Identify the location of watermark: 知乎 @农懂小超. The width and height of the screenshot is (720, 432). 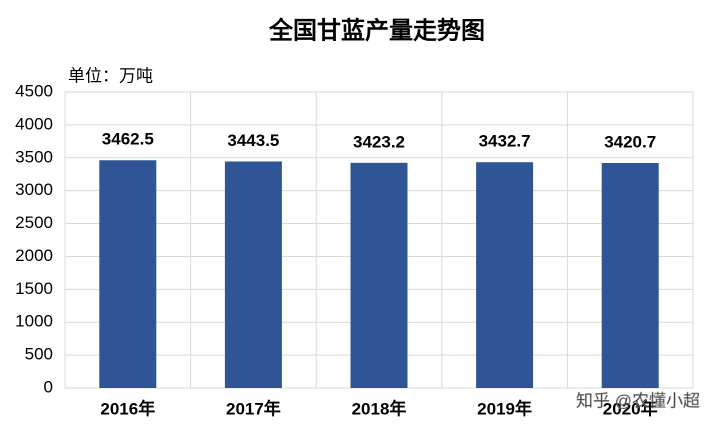
(638, 400).